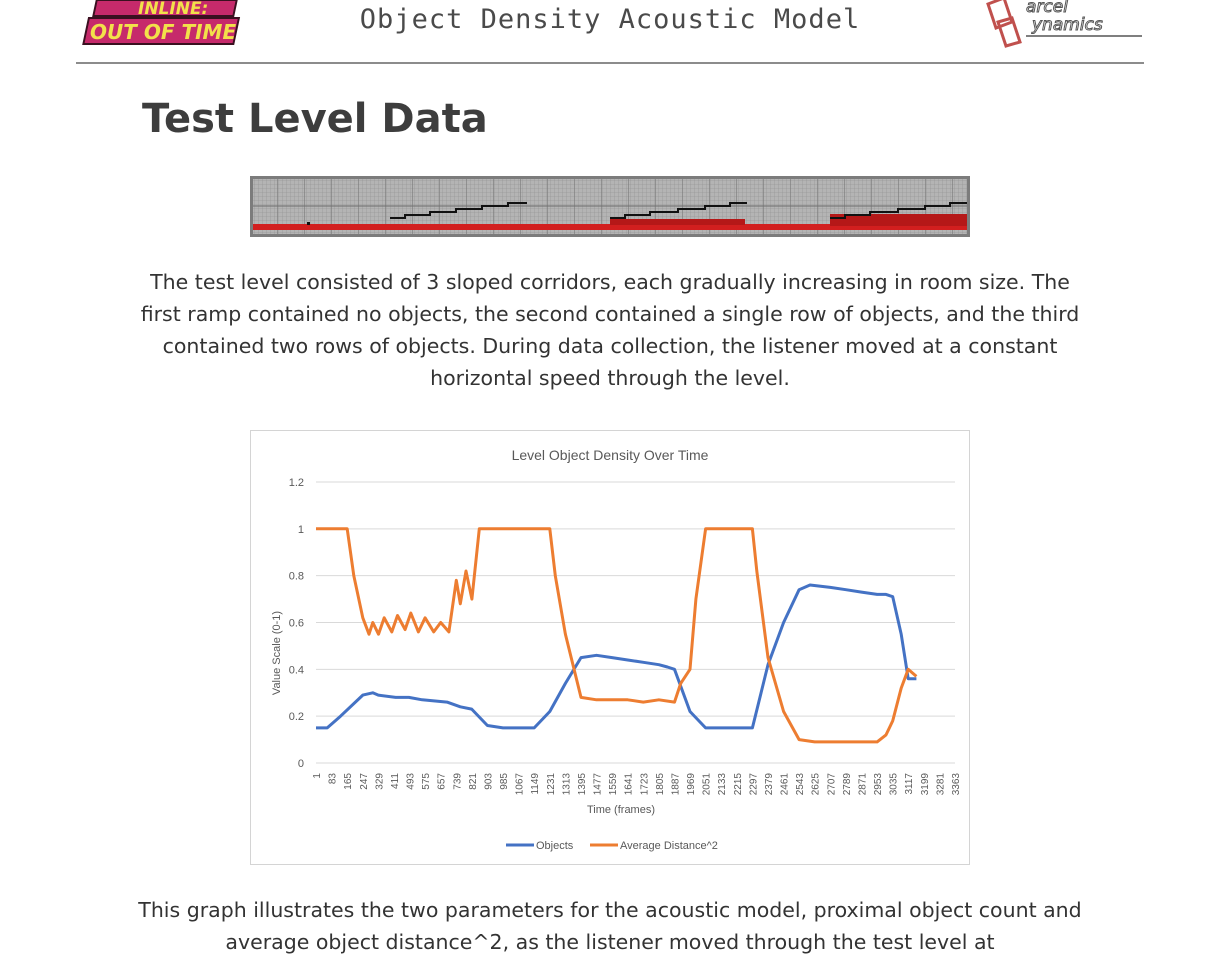 Image resolution: width=1219 pixels, height=958 pixels. What do you see at coordinates (1067, 25) in the screenshot?
I see `logo-right-bottom-text: ynamics` at bounding box center [1067, 25].